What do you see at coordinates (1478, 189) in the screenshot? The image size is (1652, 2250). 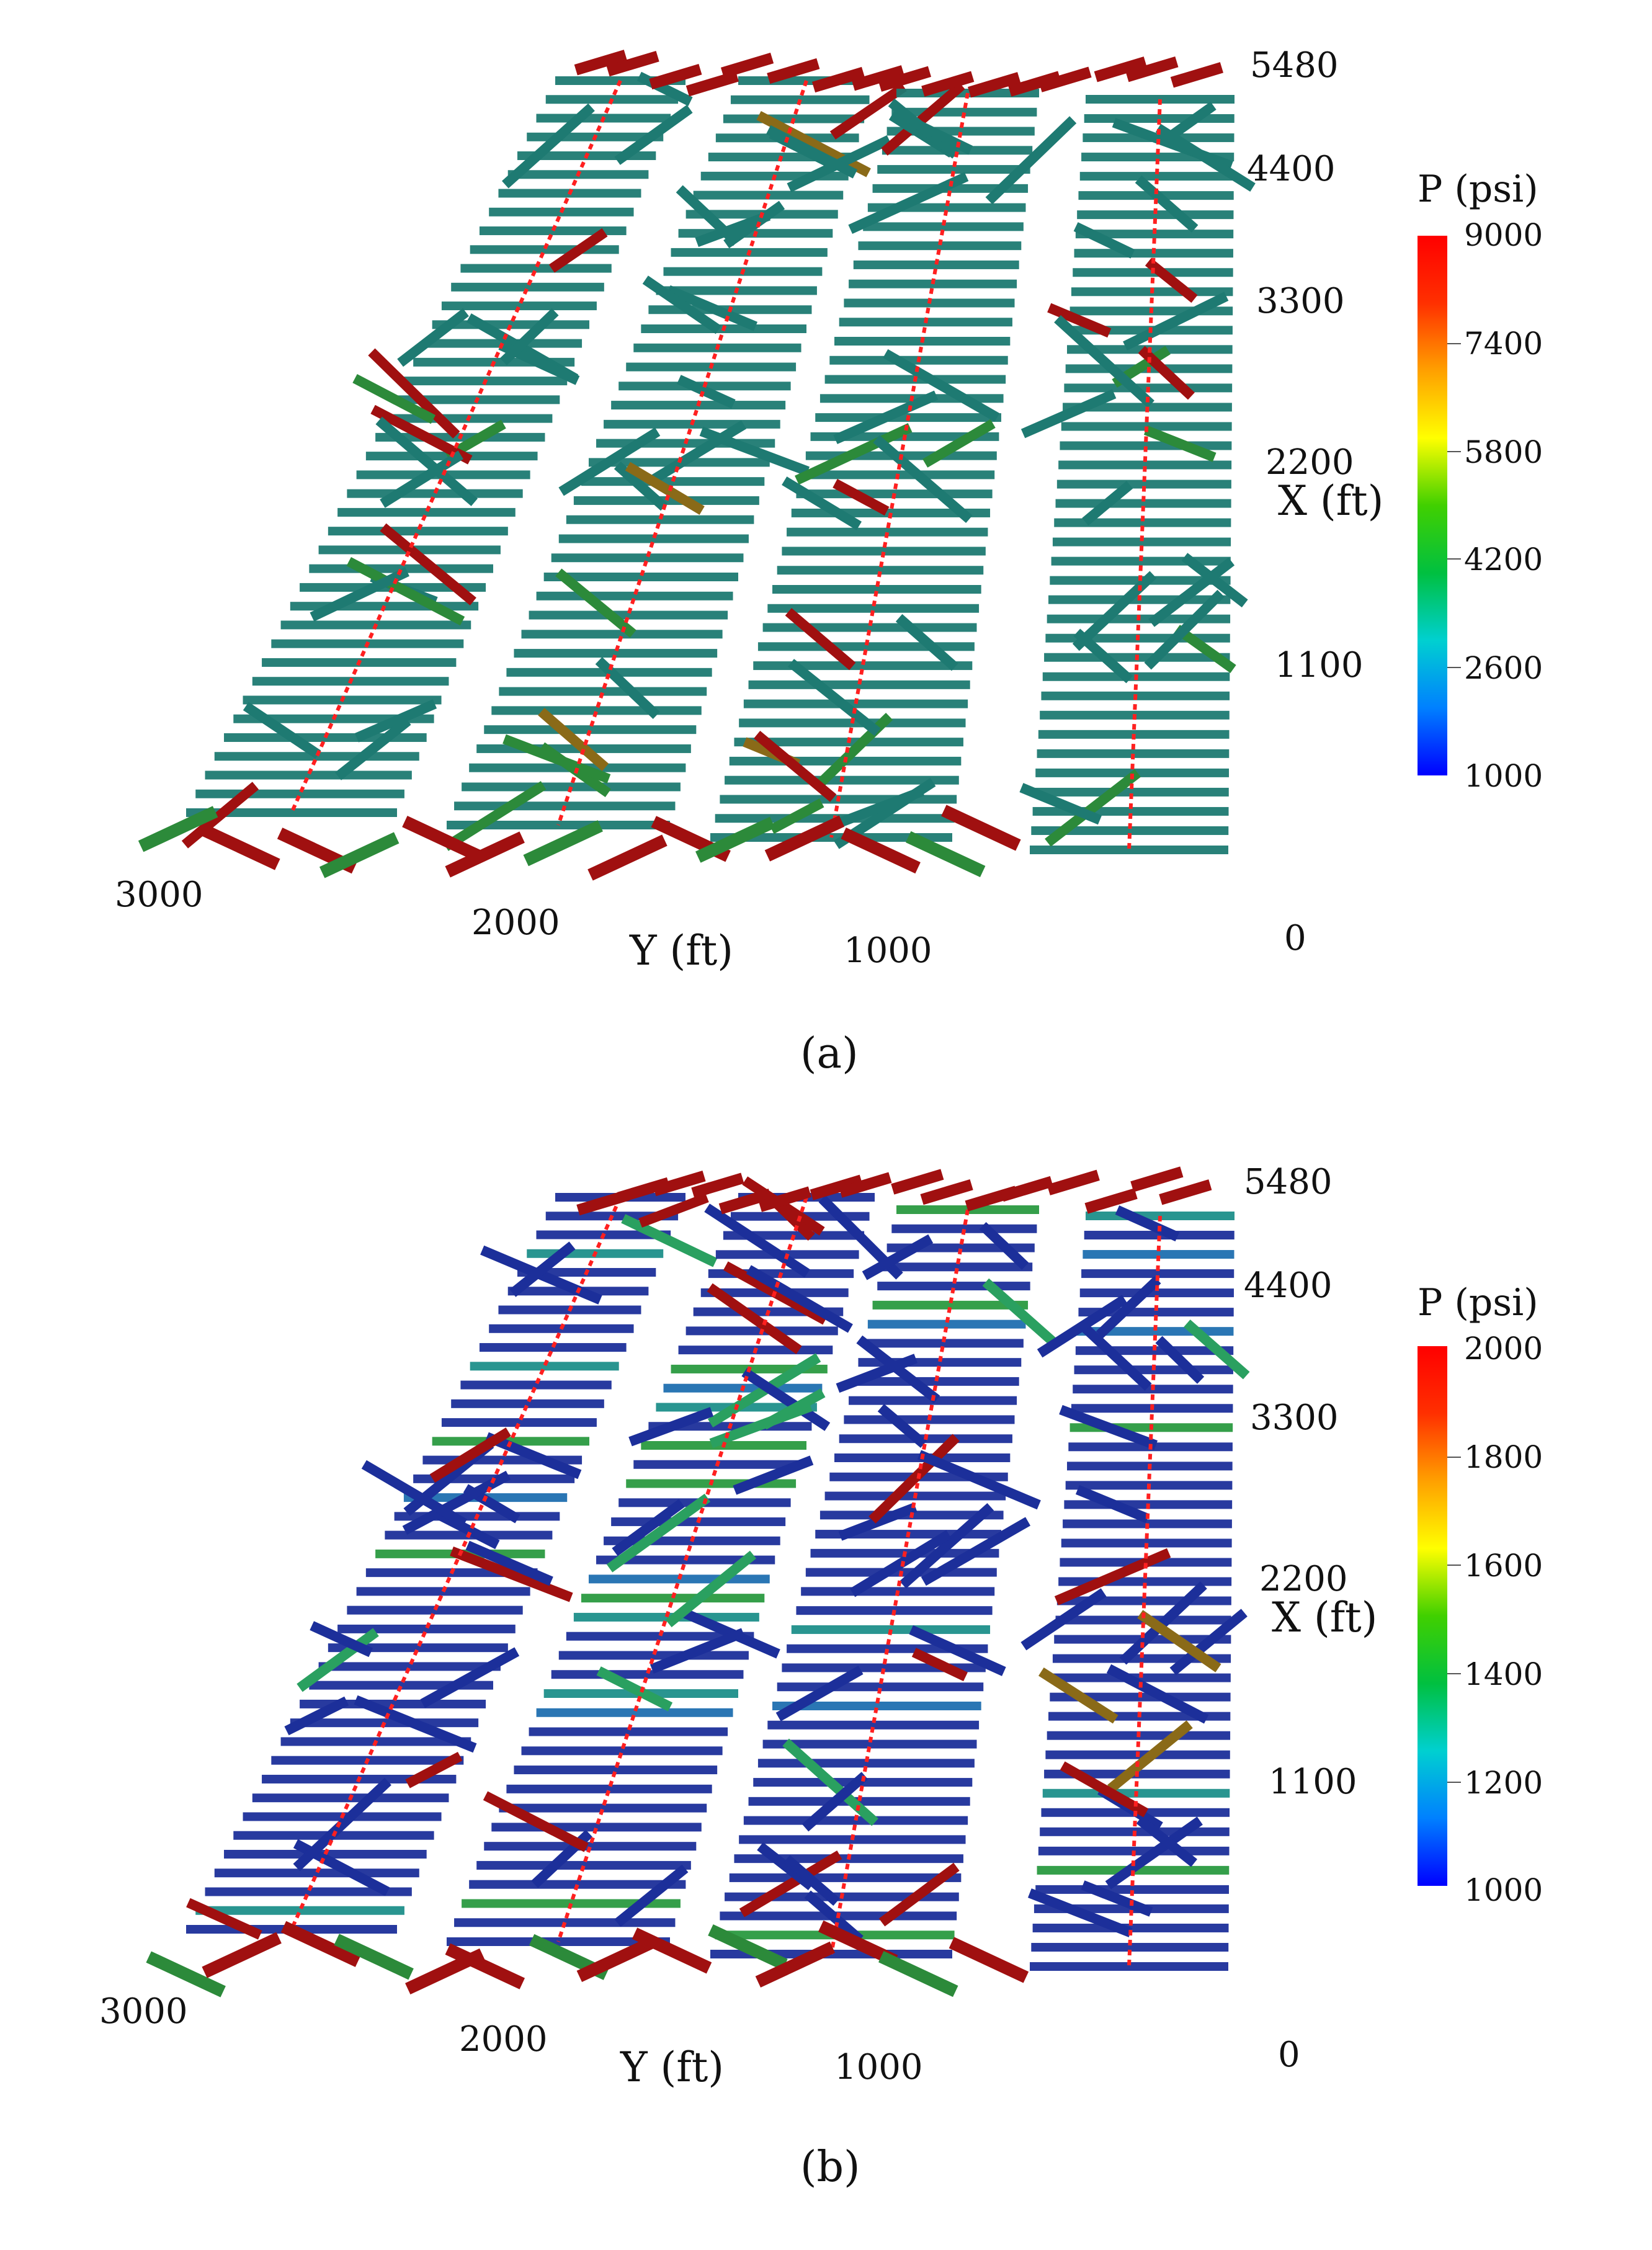 I see `colorbar-title: P (psi)` at bounding box center [1478, 189].